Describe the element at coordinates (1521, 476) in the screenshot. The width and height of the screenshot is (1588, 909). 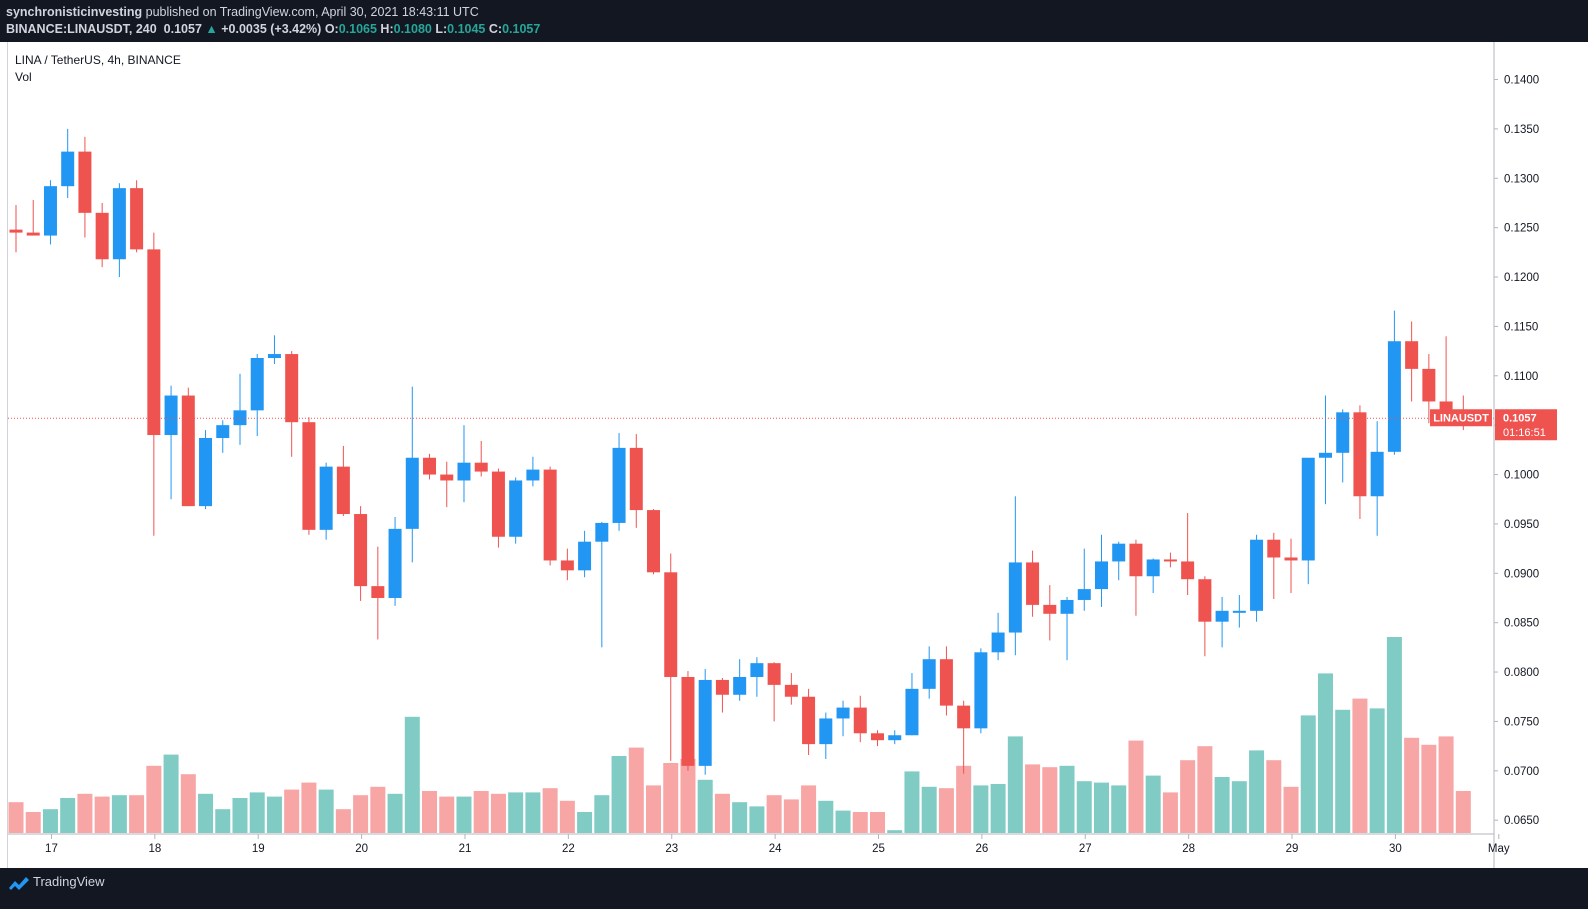
I see `price-tick-label: 0.1000` at that location.